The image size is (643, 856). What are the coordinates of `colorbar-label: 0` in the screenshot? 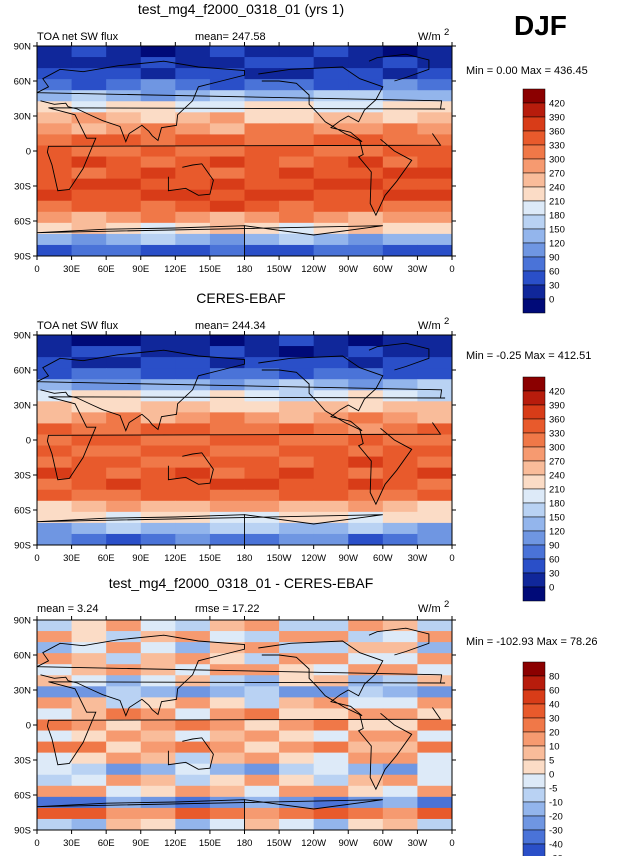 It's located at (551, 300).